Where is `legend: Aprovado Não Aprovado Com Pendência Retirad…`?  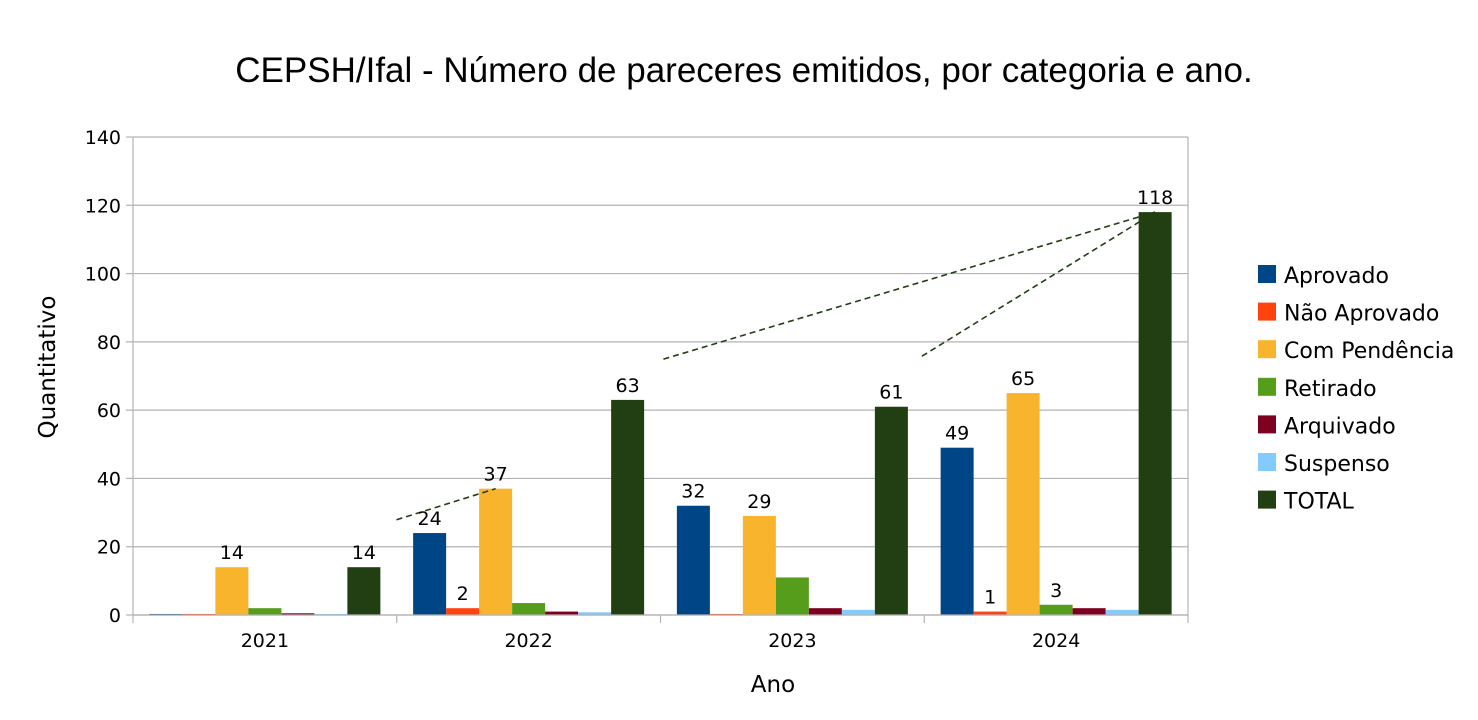 legend: Aprovado Não Aprovado Com Pendência Retirad… is located at coordinates (1356, 389).